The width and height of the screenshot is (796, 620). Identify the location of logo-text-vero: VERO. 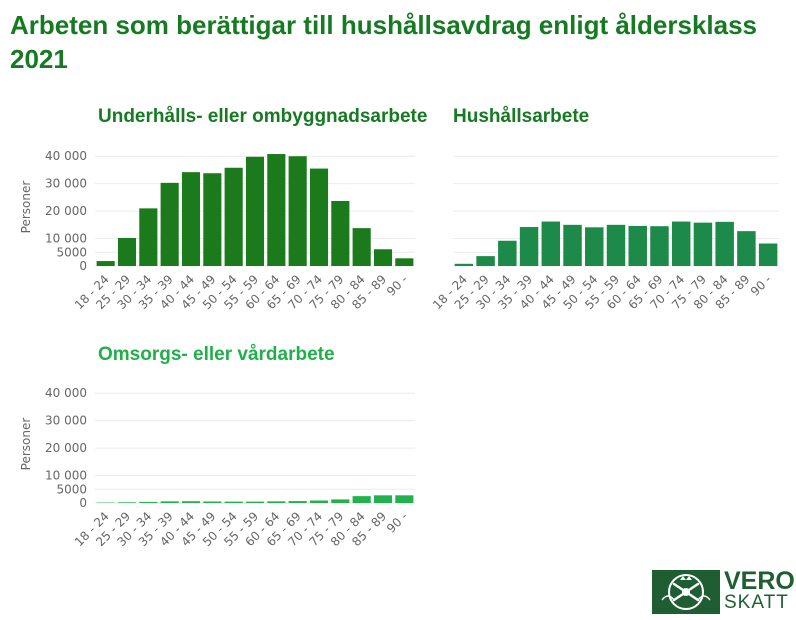
(759, 581).